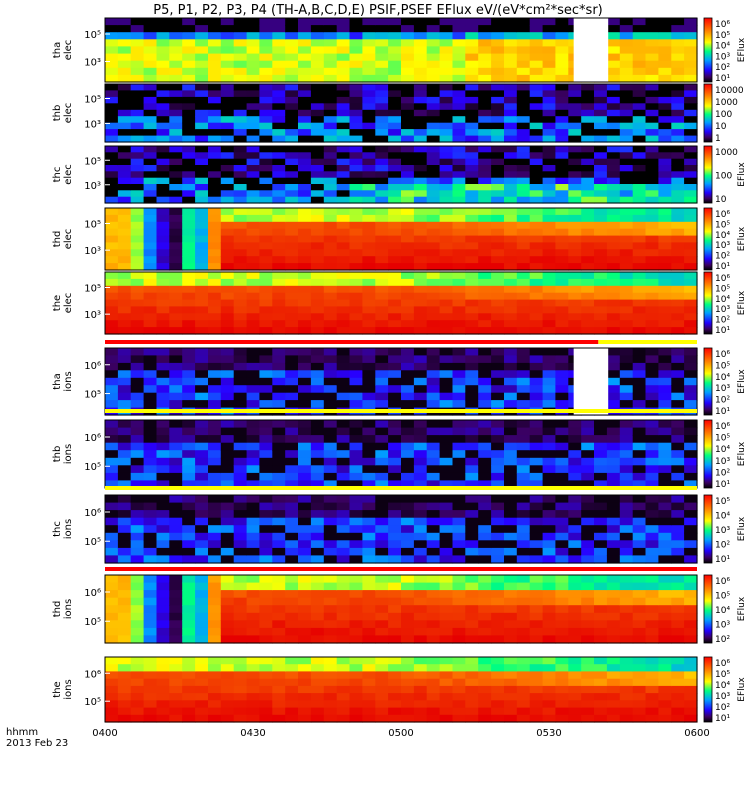 The height and width of the screenshot is (800, 750). What do you see at coordinates (92, 513) in the screenshot?
I see `y-tick-label: 10⁶` at bounding box center [92, 513].